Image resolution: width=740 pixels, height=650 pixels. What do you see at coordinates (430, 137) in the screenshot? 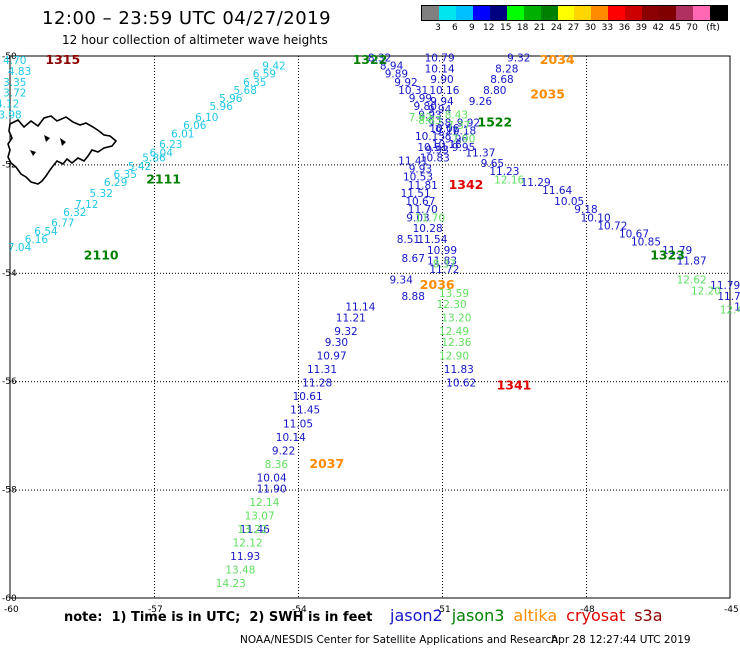
I see `wave-height-value: 10.15` at bounding box center [430, 137].